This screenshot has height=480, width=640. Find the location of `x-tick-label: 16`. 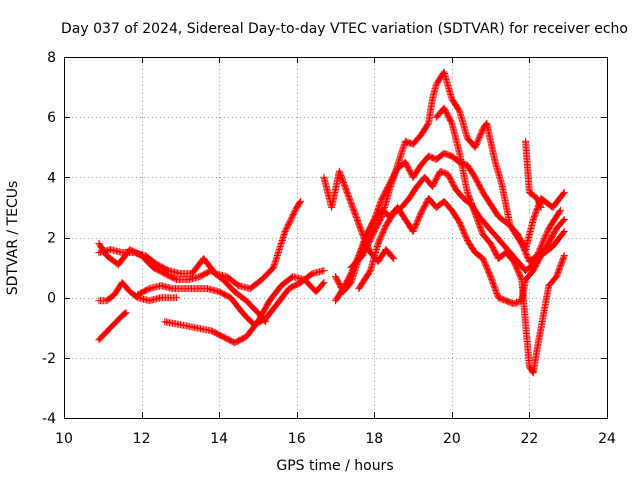

x-tick-label: 16 is located at coordinates (297, 439).